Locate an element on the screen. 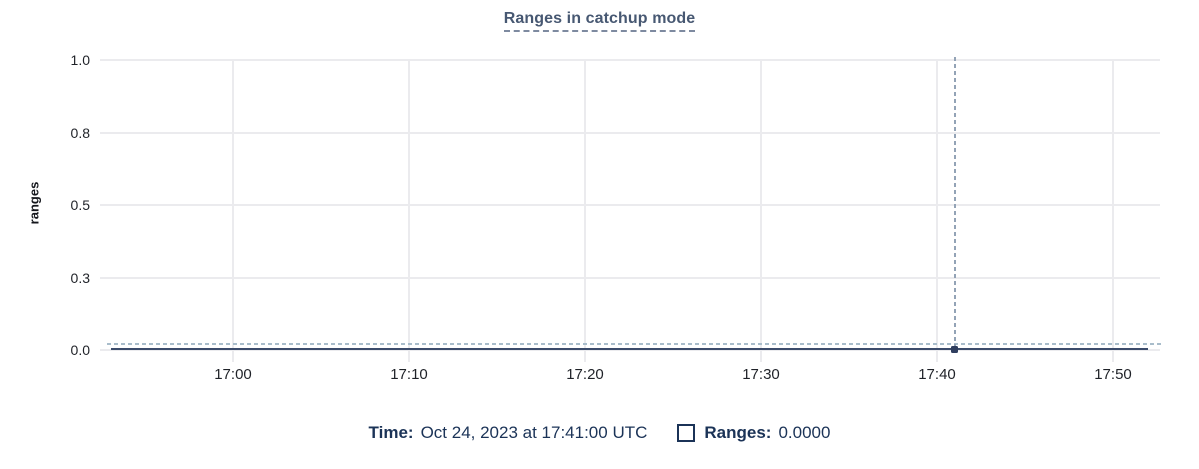  chart-title: Ranges in catchup mode is located at coordinates (599, 21).